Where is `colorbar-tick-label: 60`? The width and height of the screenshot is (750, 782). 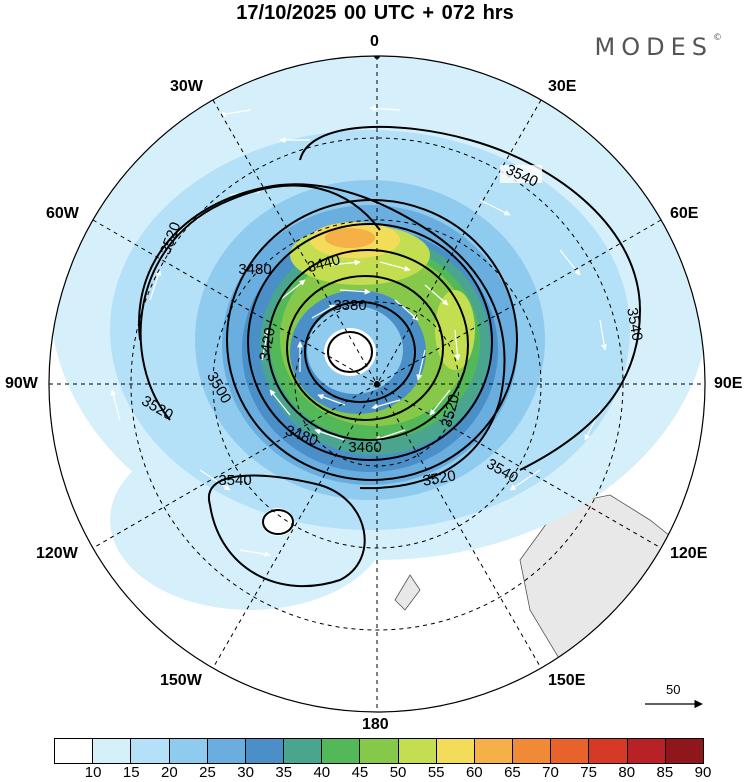
colorbar-tick-label: 60 is located at coordinates (474, 772).